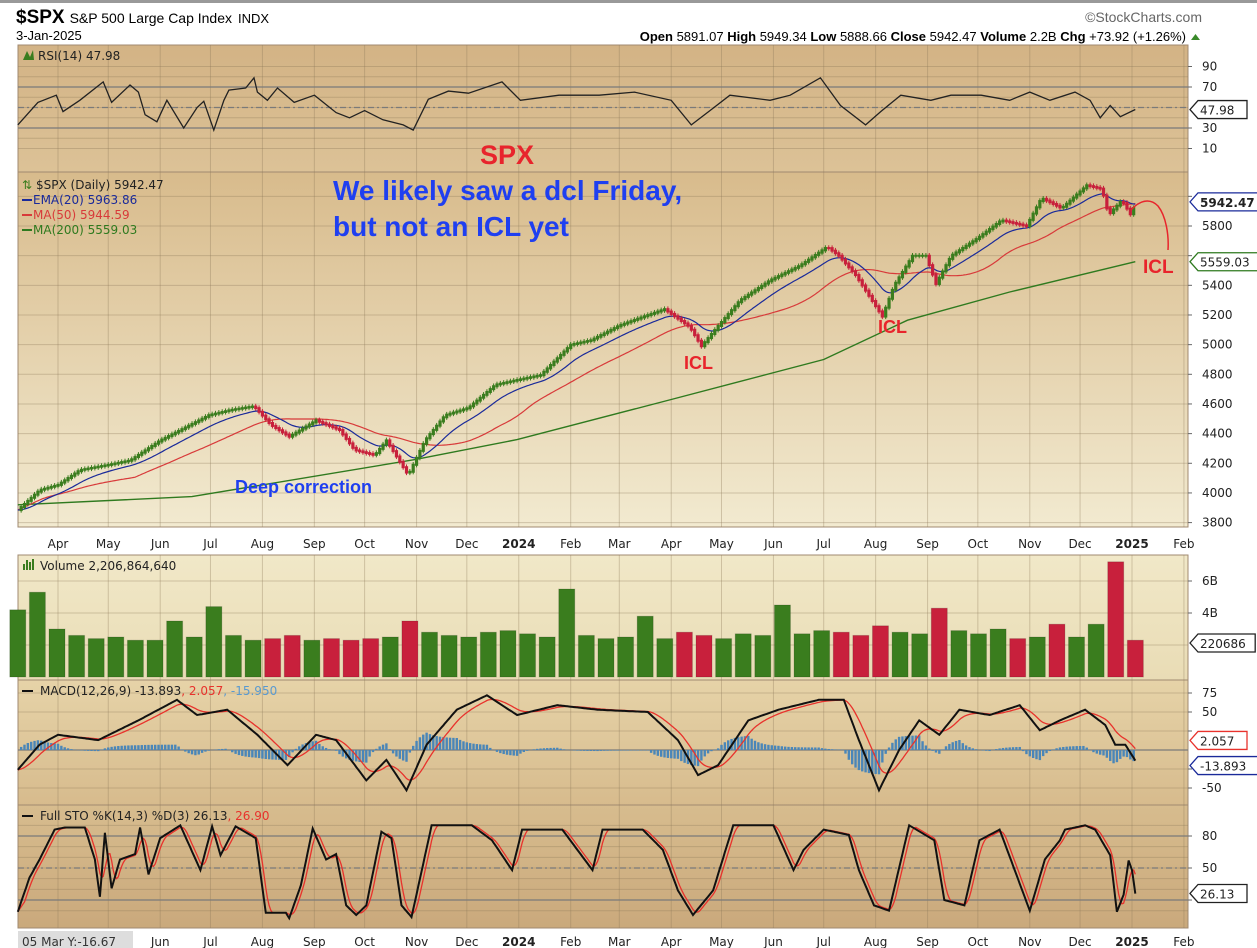 Image resolution: width=1257 pixels, height=948 pixels. I want to click on candle-legend-icon: ⇅, so click(27, 185).